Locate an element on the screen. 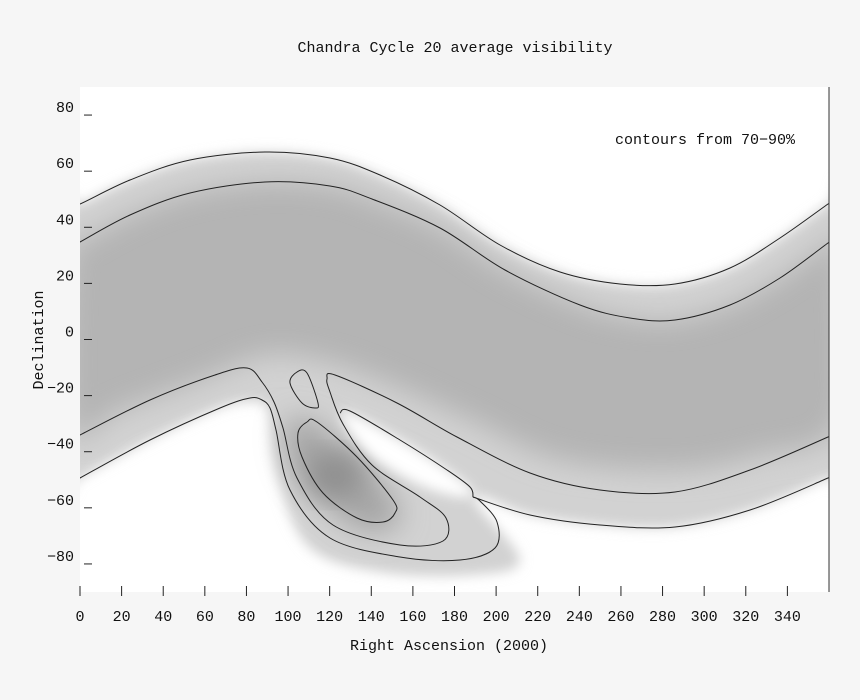 Image resolution: width=860 pixels, height=700 pixels. contour-lower-outer-left is located at coordinates (290, 479).